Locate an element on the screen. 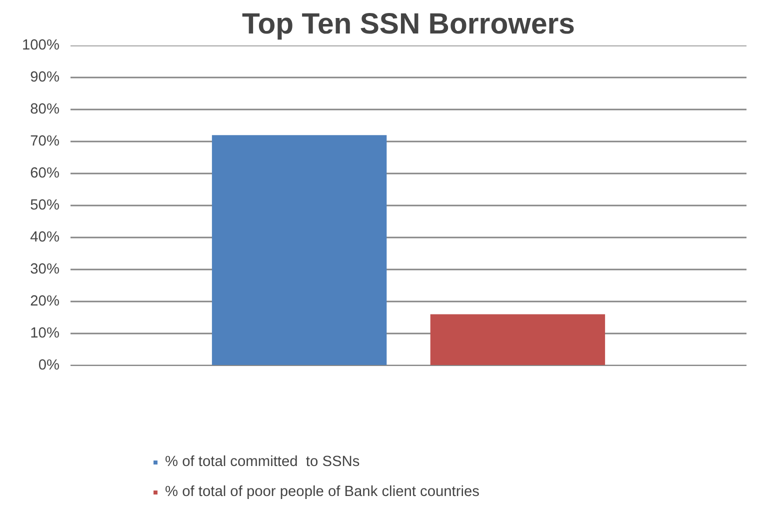 The width and height of the screenshot is (758, 516). y-tick-label: 100% is located at coordinates (41, 46).